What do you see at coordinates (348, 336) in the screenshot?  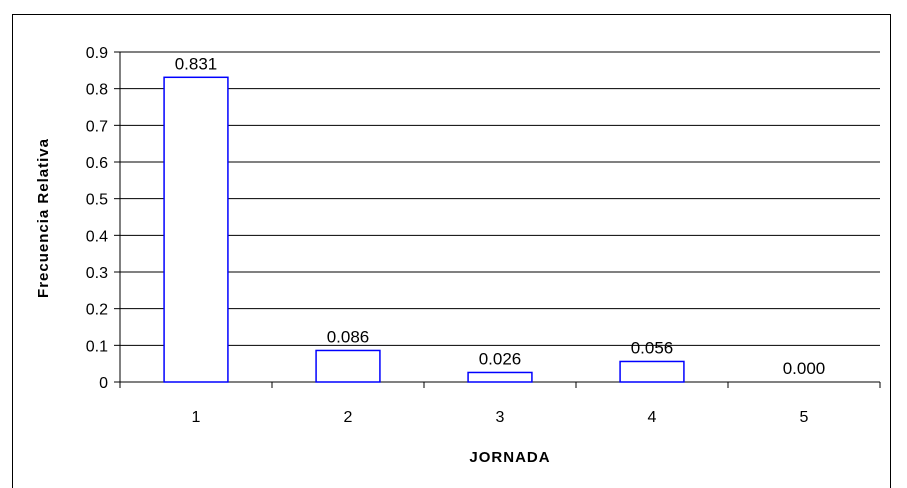 I see `data-label: 0.086` at bounding box center [348, 336].